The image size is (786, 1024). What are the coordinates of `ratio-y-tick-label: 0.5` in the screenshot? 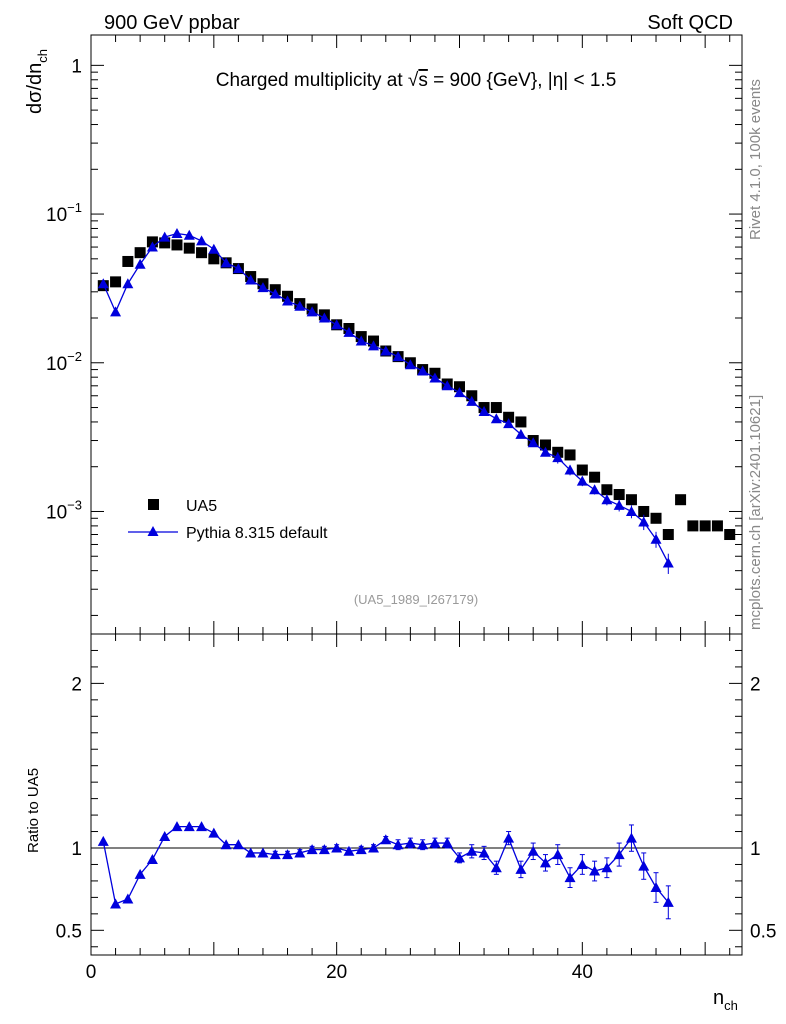 It's located at (69, 931).